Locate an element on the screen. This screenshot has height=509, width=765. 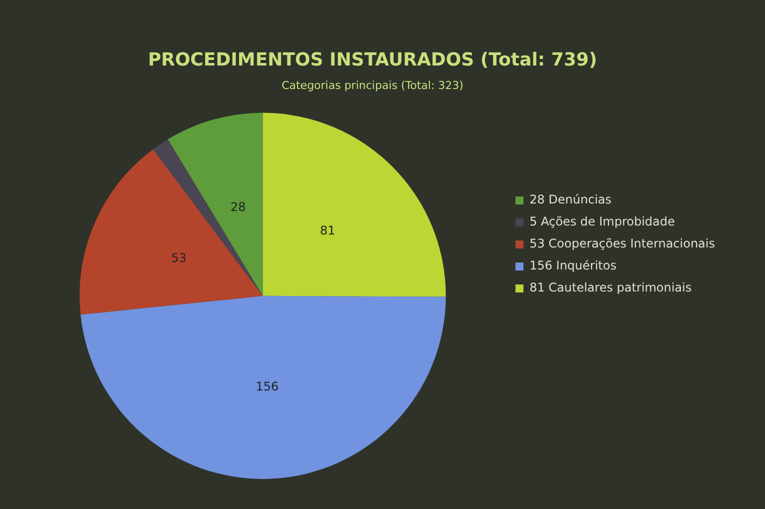
data-label: 81 is located at coordinates (328, 230).